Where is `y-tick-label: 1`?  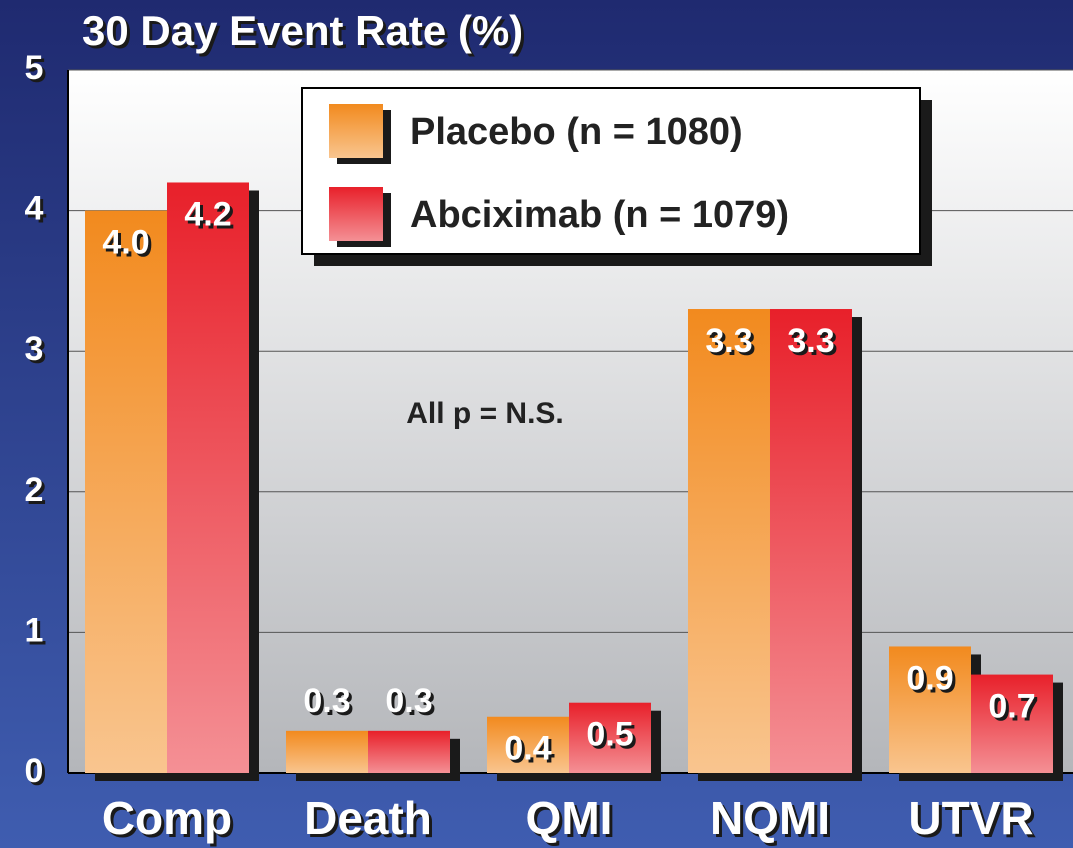 y-tick-label: 1 is located at coordinates (34, 630).